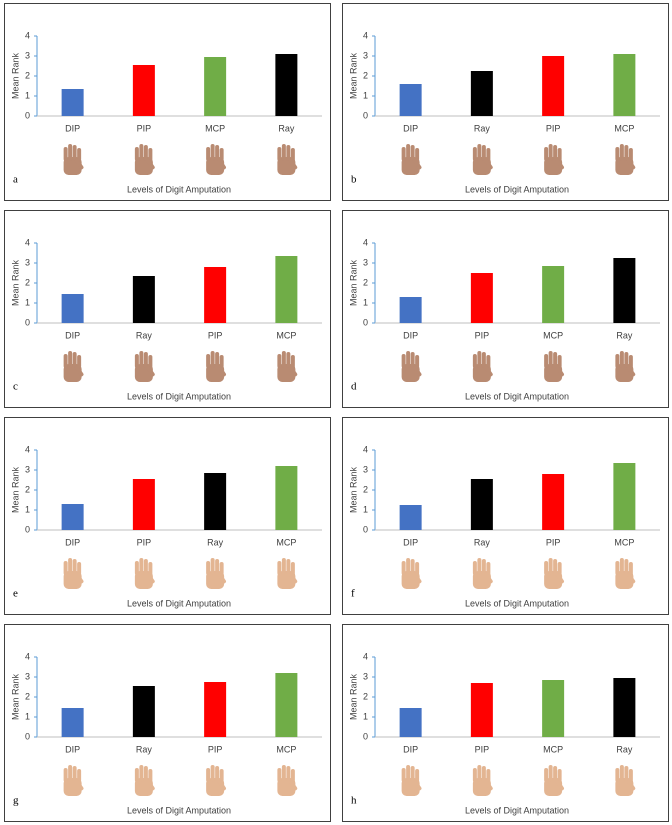  Describe the element at coordinates (553, 749) in the screenshot. I see `x-tick-label: MCP` at that location.